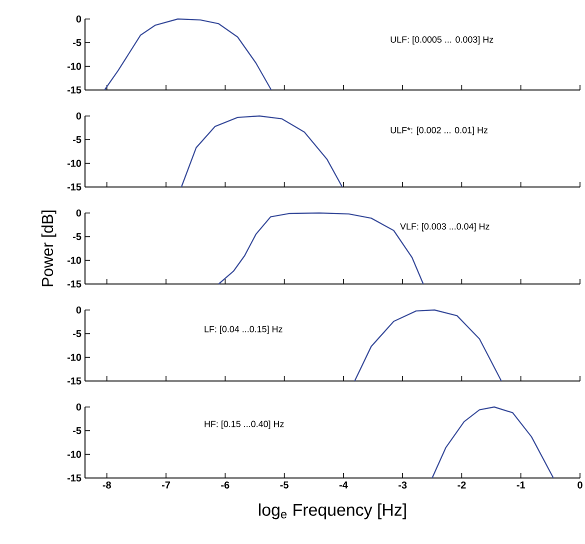 The image size is (585, 544). I want to click on x-tick-label: 0, so click(580, 485).